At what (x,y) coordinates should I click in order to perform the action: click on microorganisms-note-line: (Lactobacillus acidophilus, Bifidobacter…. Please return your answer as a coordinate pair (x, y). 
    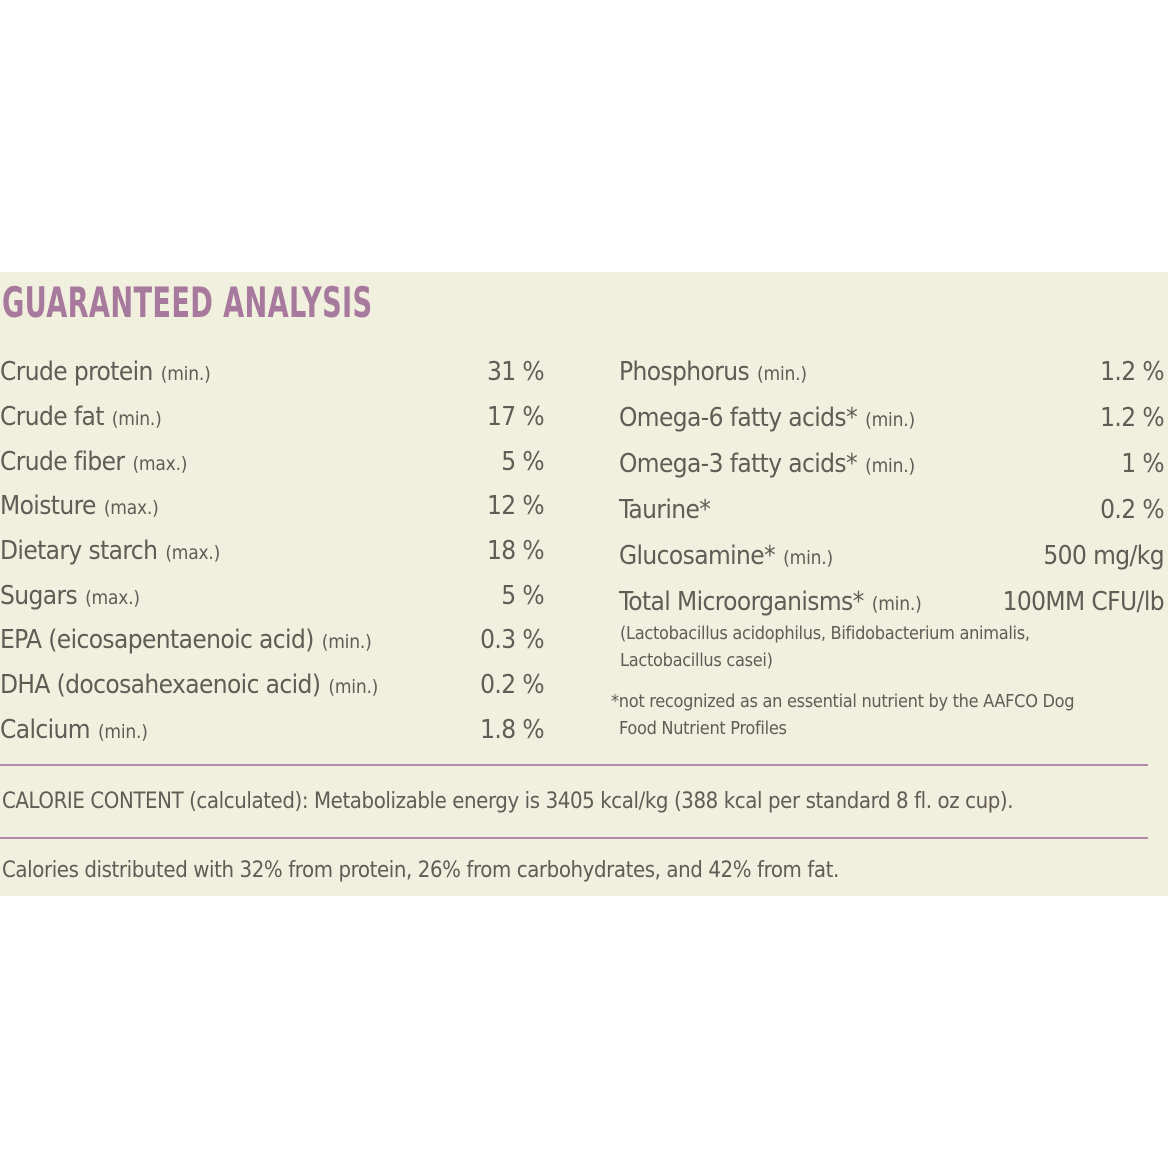
    Looking at the image, I should click on (825, 633).